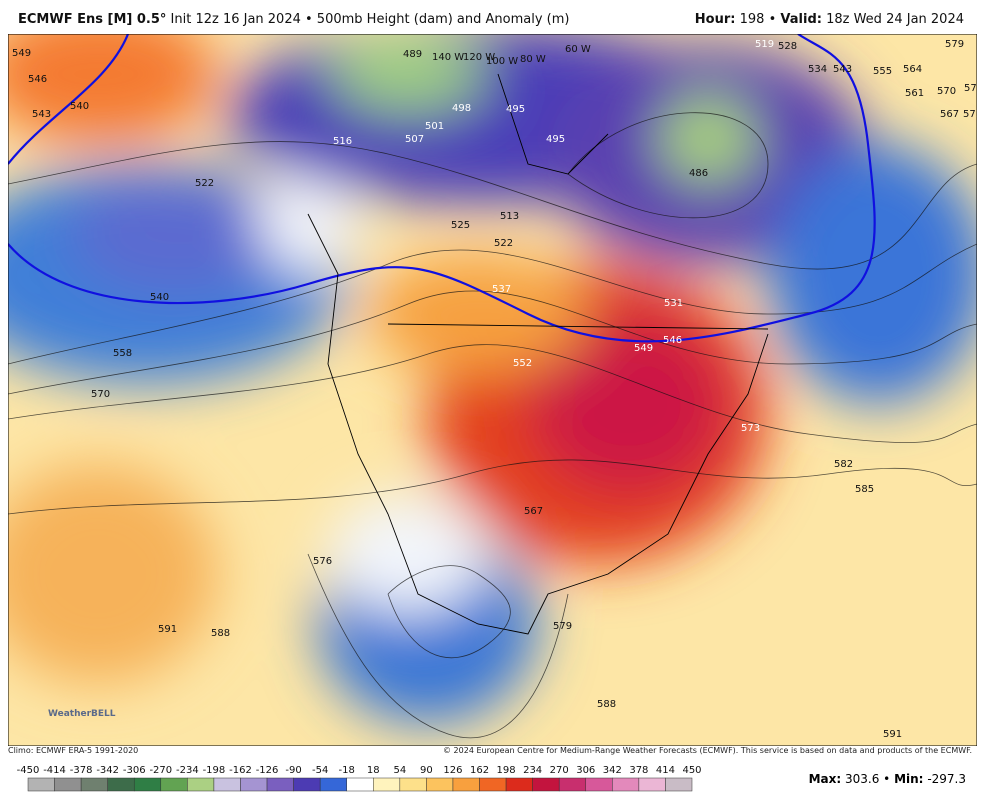 The image size is (984, 808). Describe the element at coordinates (509, 216) in the screenshot. I see `contour-label: 513` at that location.